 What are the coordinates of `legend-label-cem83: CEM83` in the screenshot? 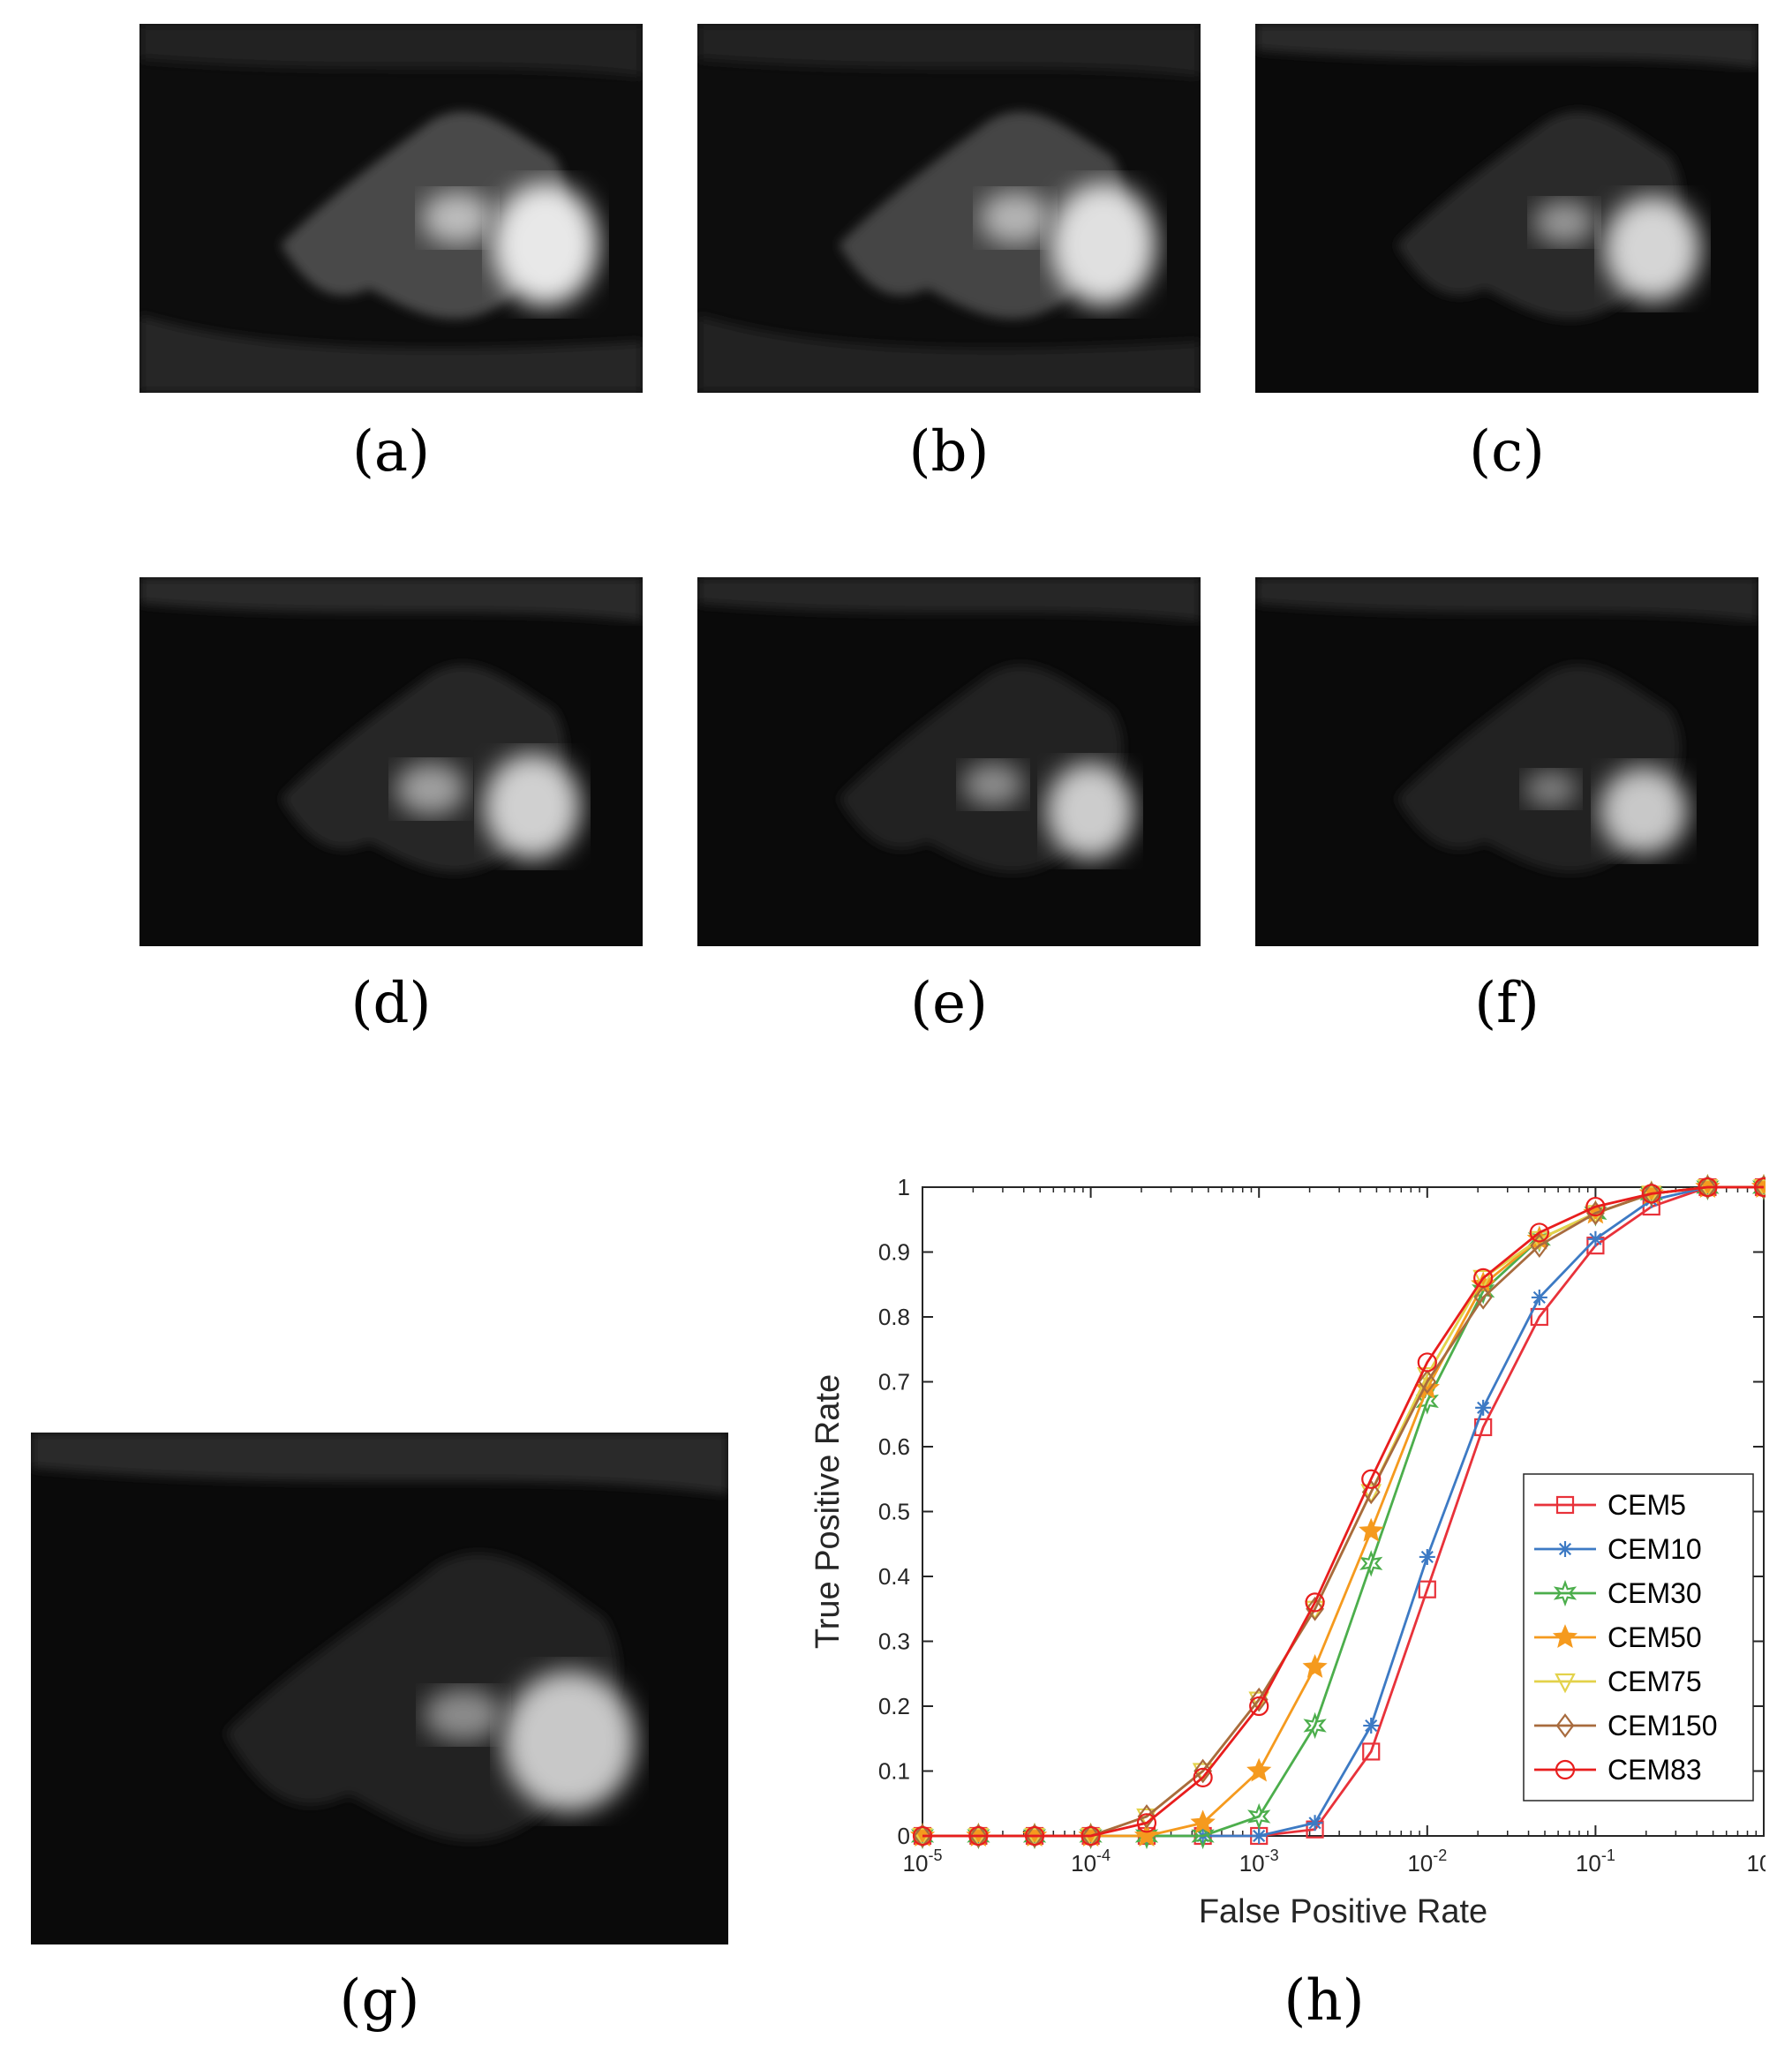 It's located at (1655, 1770).